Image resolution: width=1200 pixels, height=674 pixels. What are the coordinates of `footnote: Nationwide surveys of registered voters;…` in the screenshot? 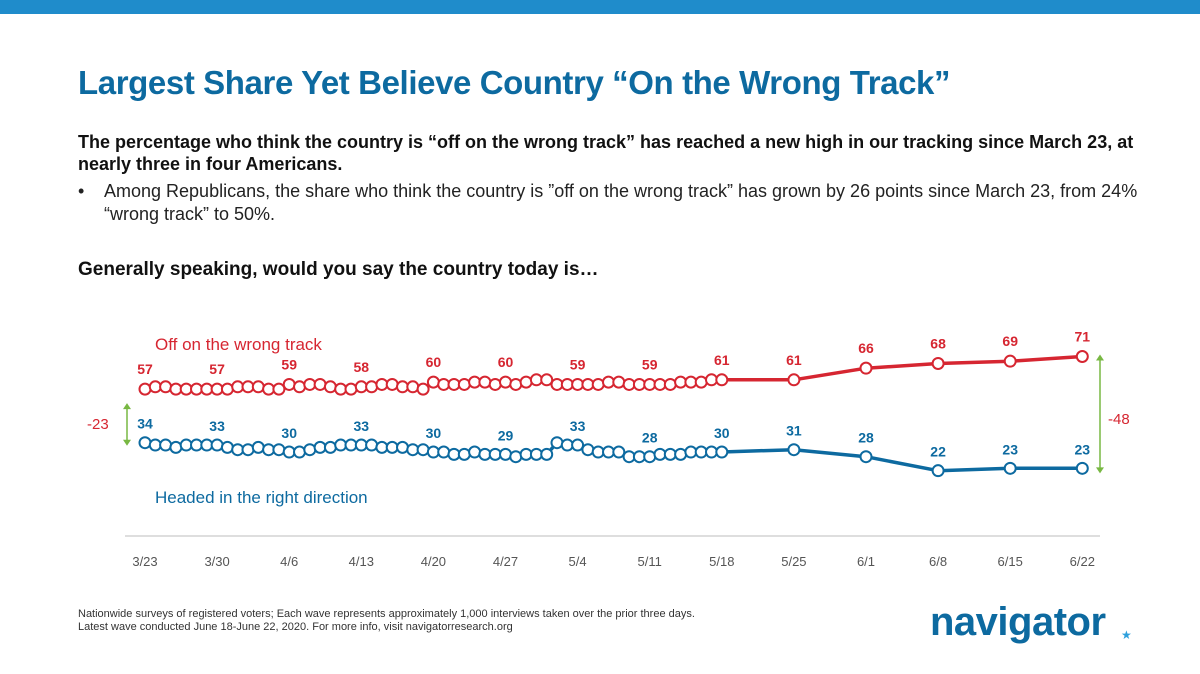 It's located at (386, 621).